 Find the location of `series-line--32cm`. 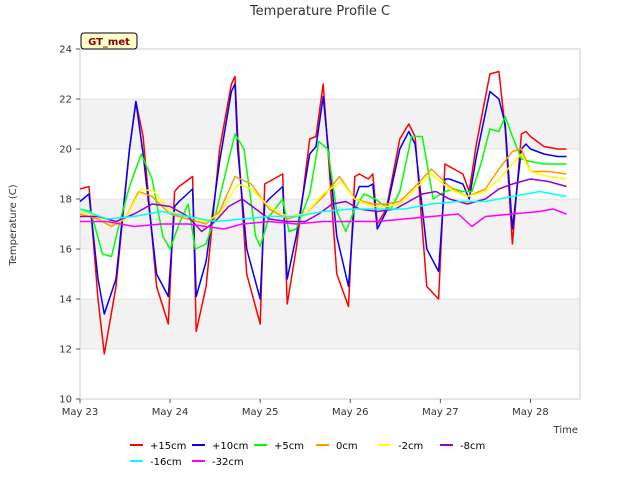

series-line--32cm is located at coordinates (323, 219).